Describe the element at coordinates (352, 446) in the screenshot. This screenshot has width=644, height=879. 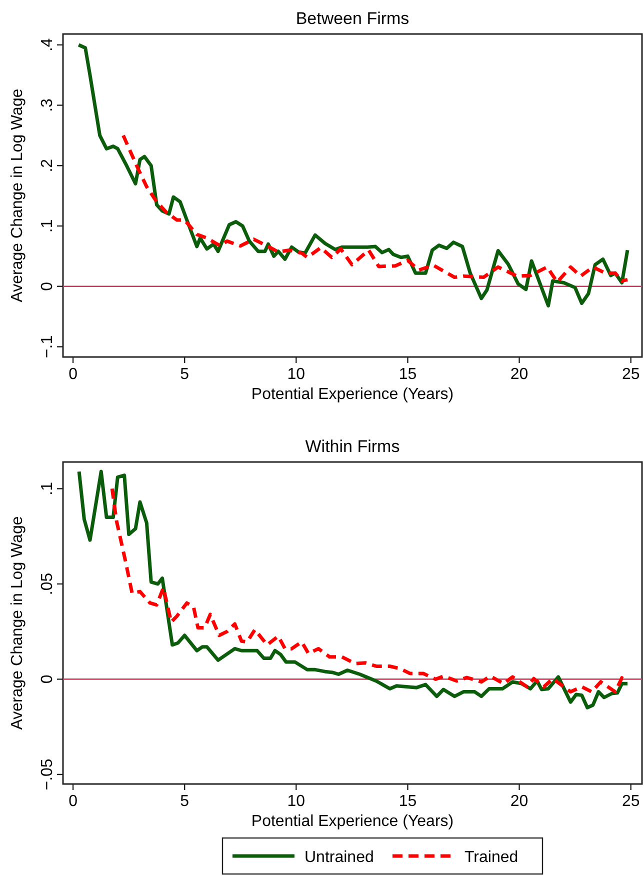
I see `chart-title: Within Firms` at that location.